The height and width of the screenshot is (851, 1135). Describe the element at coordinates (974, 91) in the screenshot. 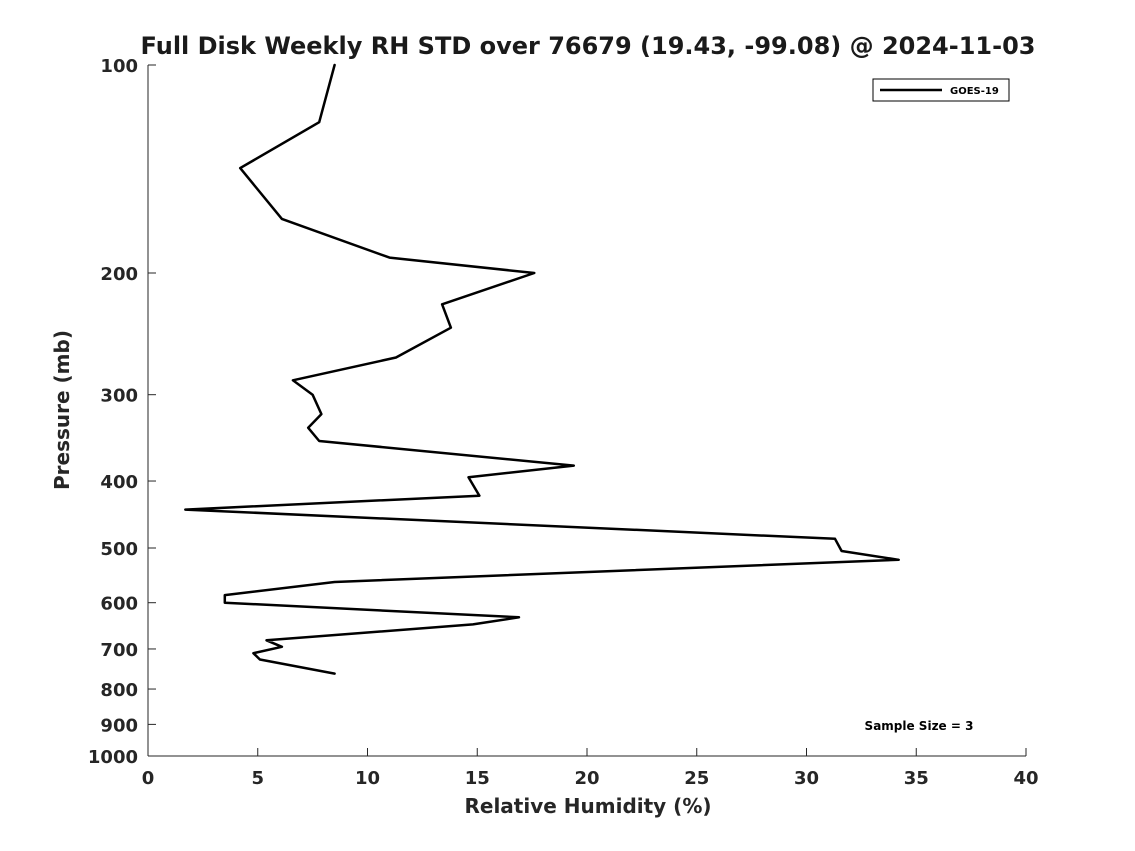

I see `legend-label: GOES-19` at that location.